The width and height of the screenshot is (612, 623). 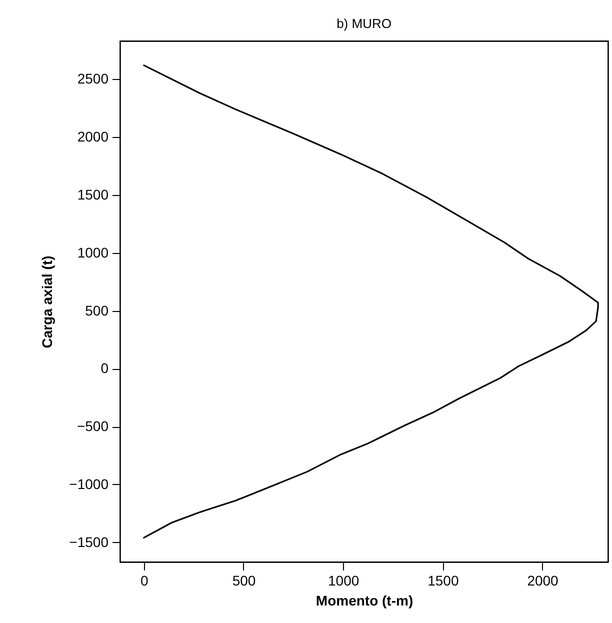 What do you see at coordinates (443, 580) in the screenshot?
I see `x-tick-label: 1500` at bounding box center [443, 580].